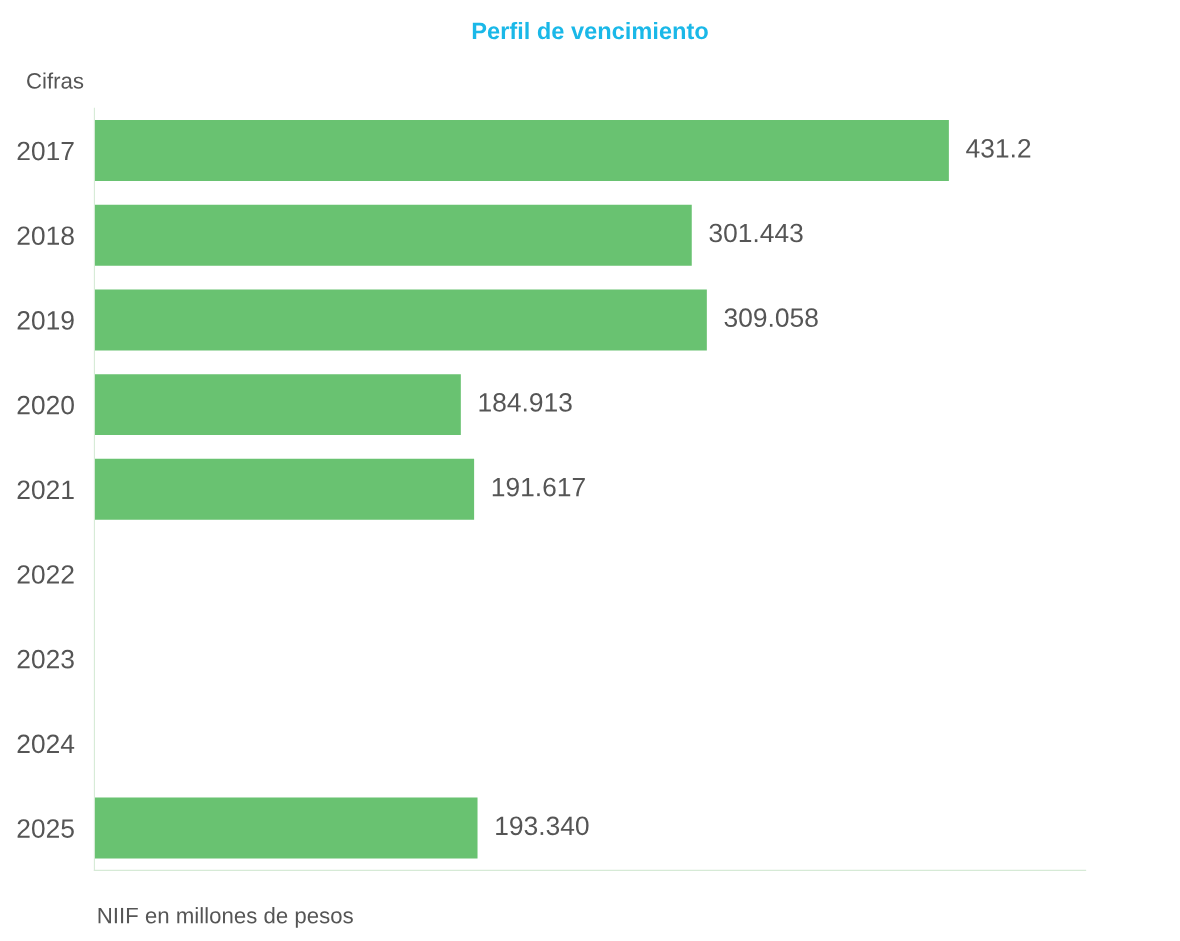 This screenshot has width=1180, height=941. What do you see at coordinates (55, 80) in the screenshot?
I see `text: Cifras` at bounding box center [55, 80].